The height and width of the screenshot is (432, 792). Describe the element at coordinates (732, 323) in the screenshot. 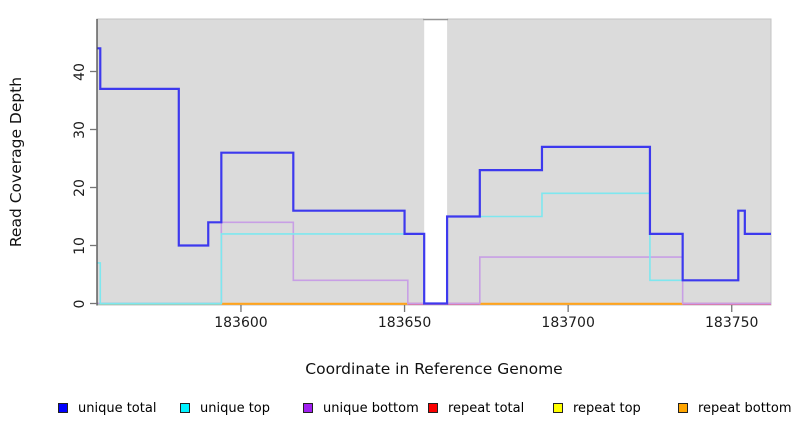

I see `x-tick-label: 183750` at that location.